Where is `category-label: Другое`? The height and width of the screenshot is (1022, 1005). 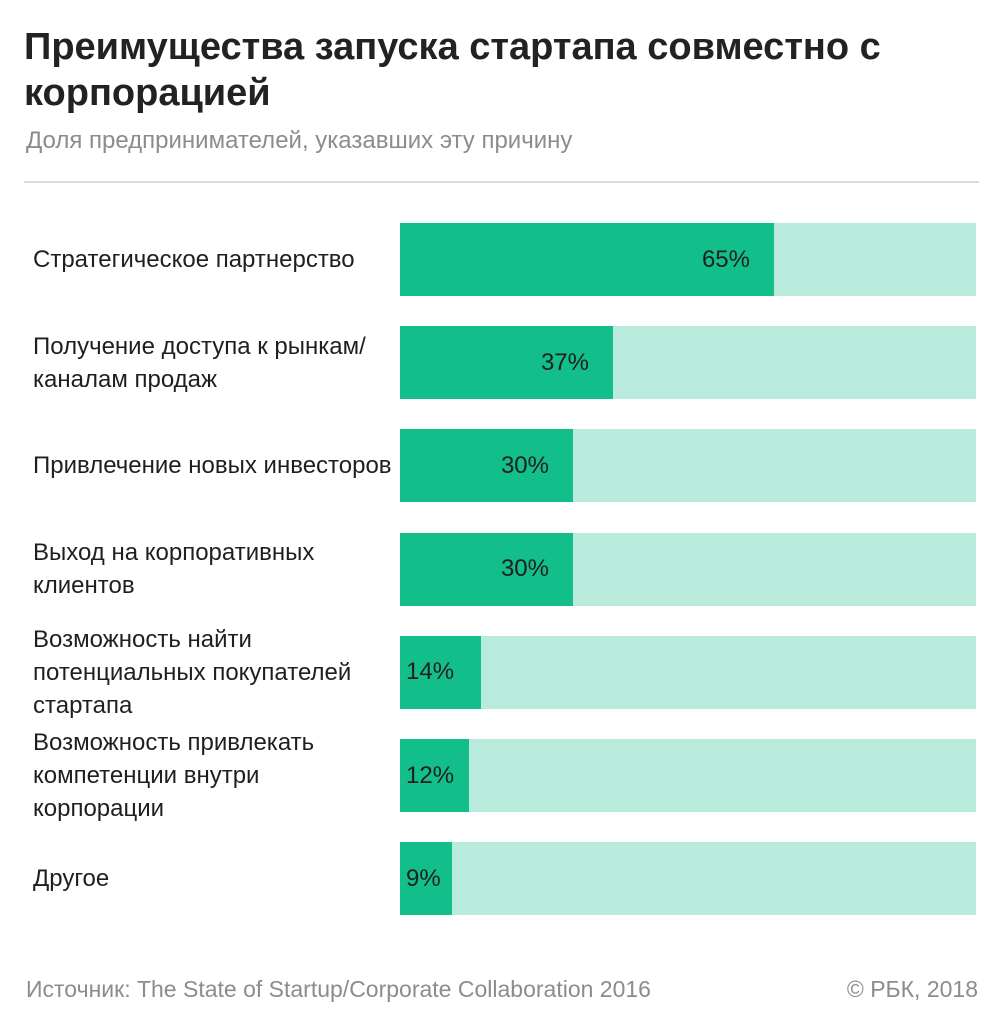 category-label: Другое is located at coordinates (71, 879).